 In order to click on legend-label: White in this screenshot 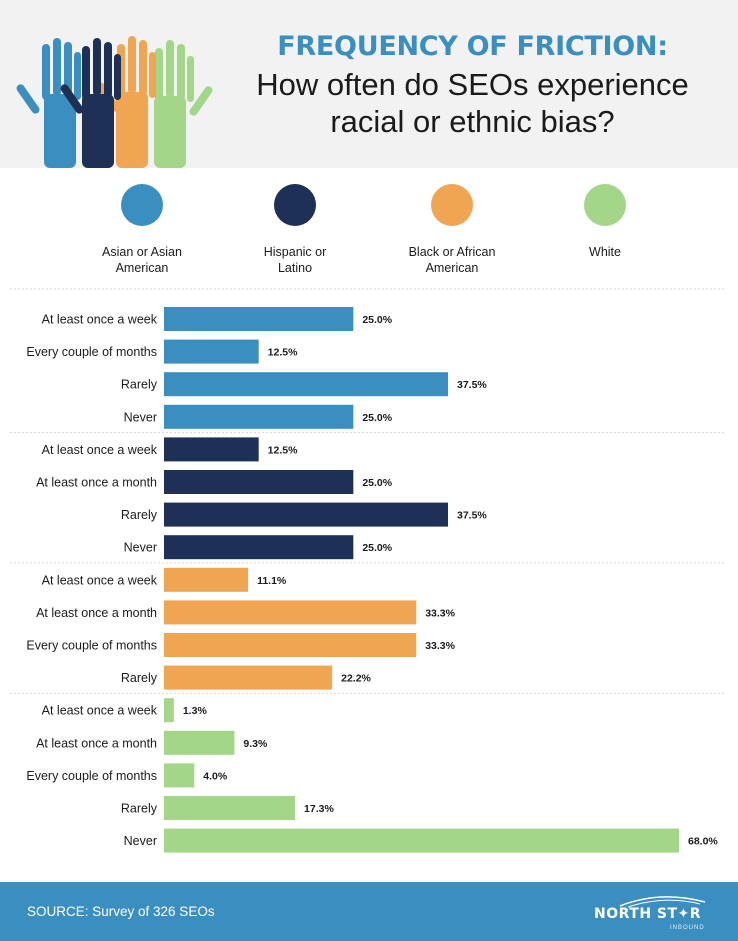, I will do `click(605, 252)`.